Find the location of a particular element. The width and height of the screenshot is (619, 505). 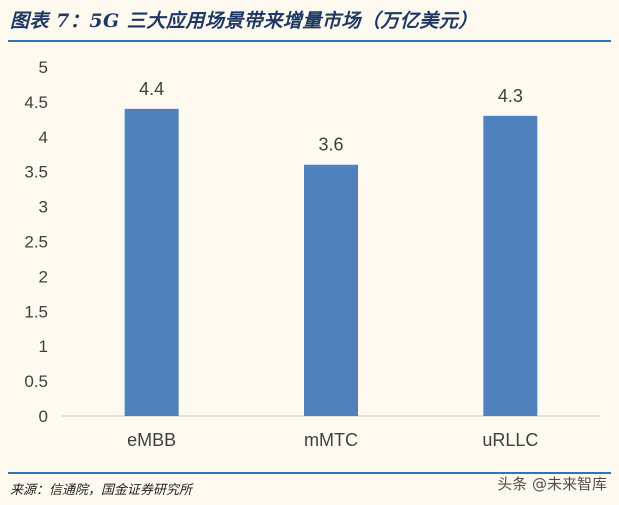

x-axis-labels: eMBB mMTC uRLLC is located at coordinates (332, 440).